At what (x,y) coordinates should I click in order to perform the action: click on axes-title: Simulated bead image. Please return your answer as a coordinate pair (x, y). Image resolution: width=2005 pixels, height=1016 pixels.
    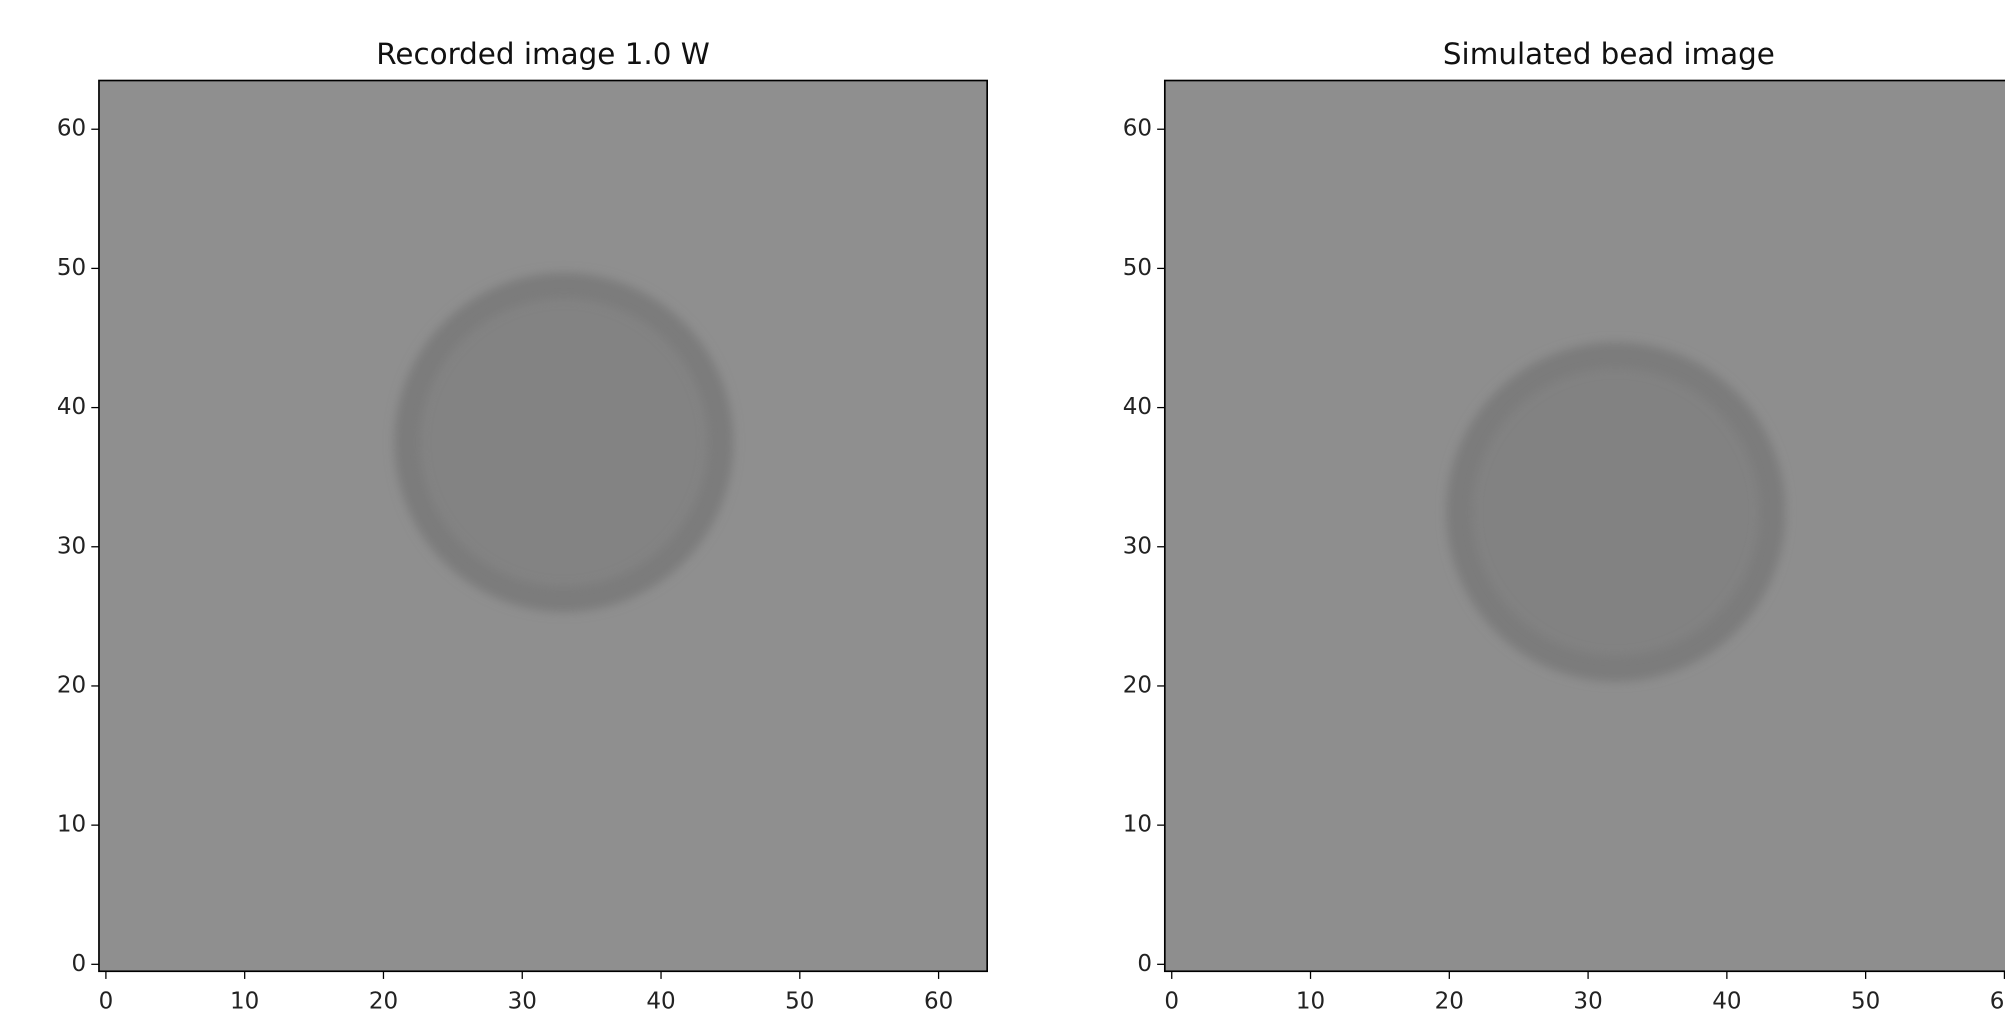
    Looking at the image, I should click on (1609, 54).